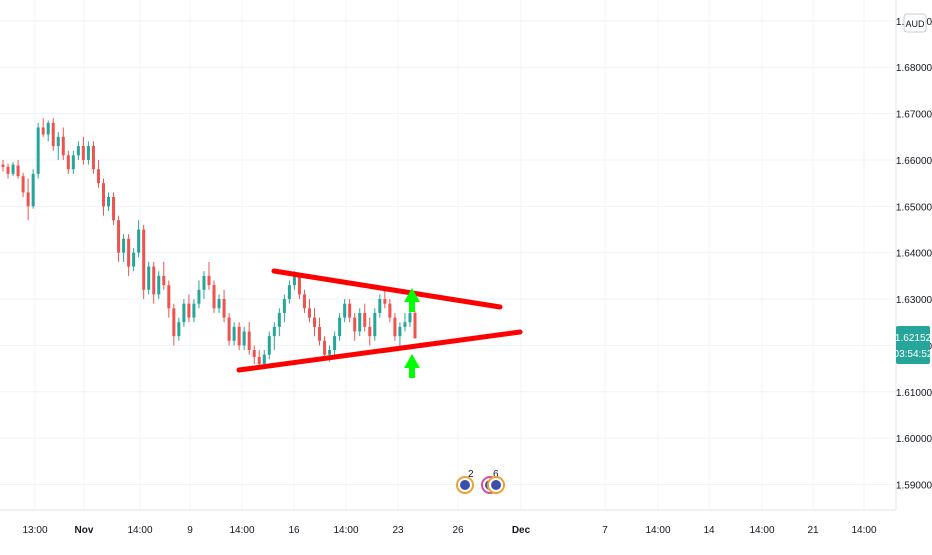 The image size is (932, 555). Describe the element at coordinates (913, 354) in the screenshot. I see `countdown-timer: 03:54:52` at that location.